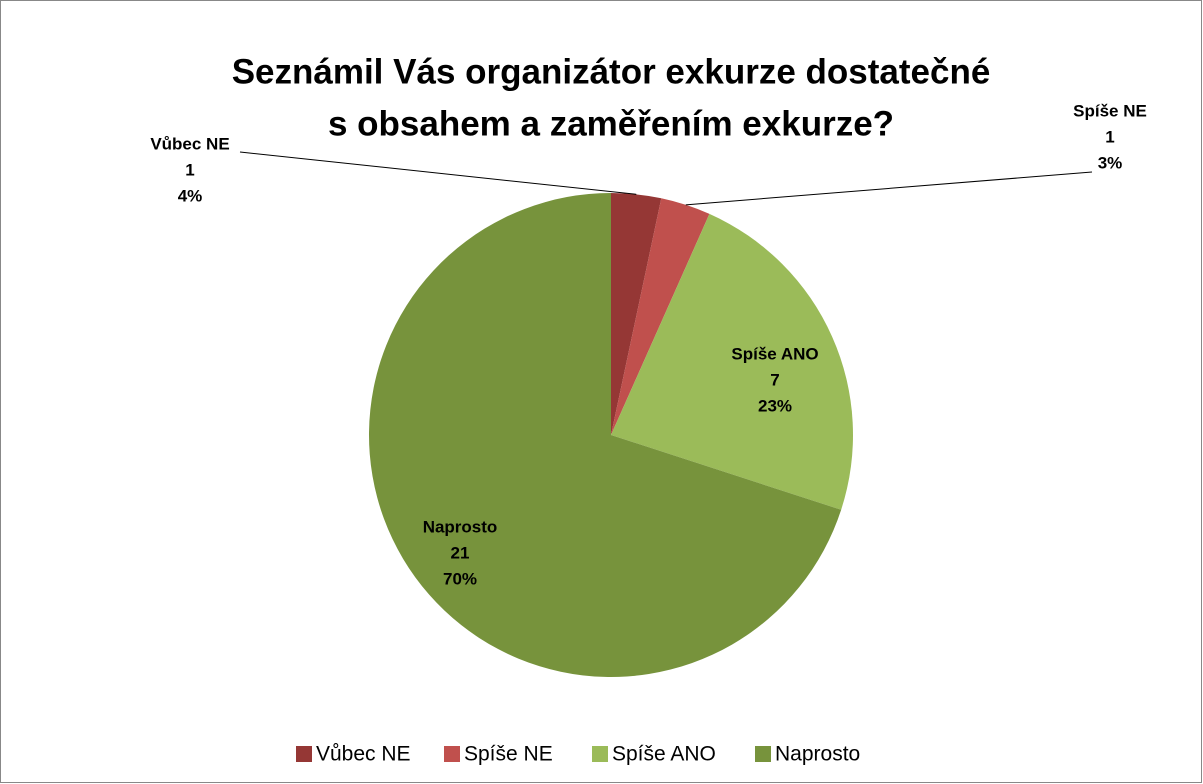 This screenshot has width=1203, height=784. Describe the element at coordinates (190, 195) in the screenshot. I see `data-label: 4%` at that location.